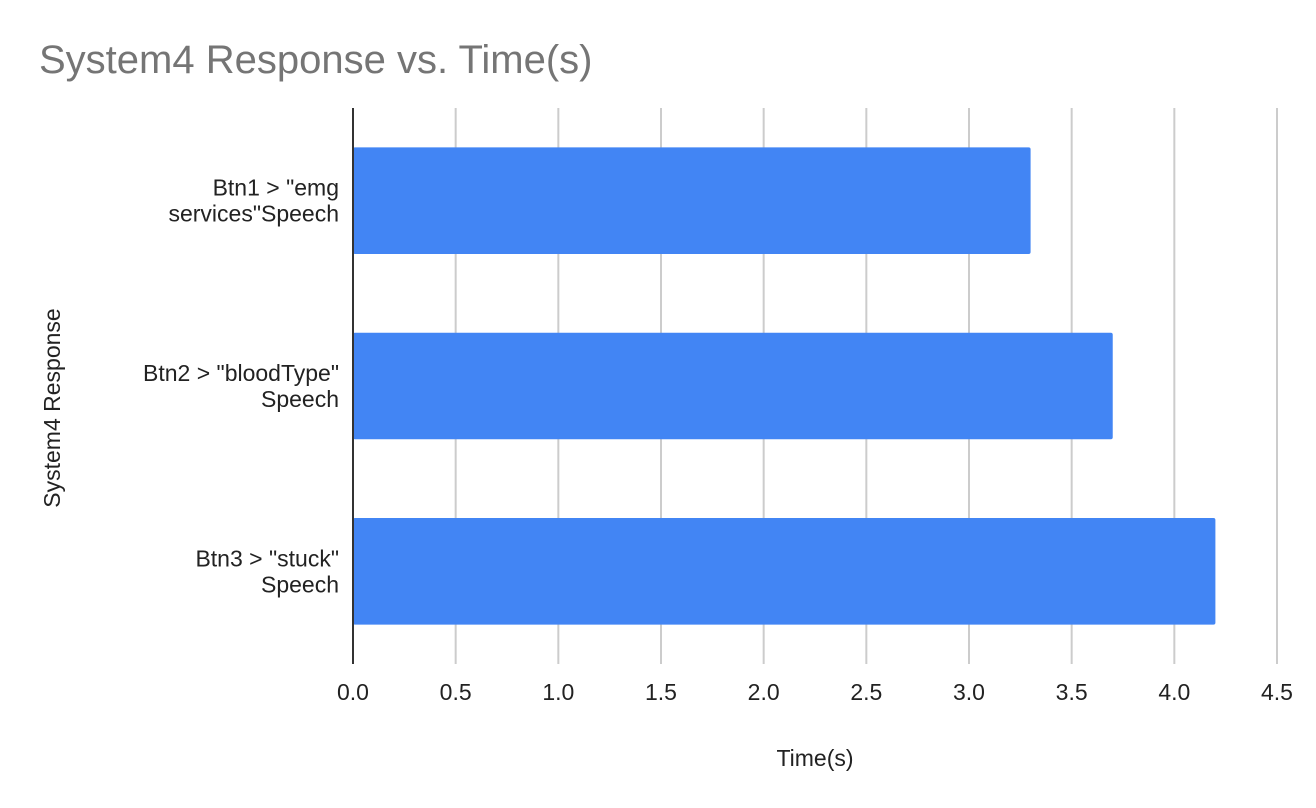 This screenshot has height=808, width=1316. Describe the element at coordinates (241, 373) in the screenshot. I see `category-label-line: Btn2 > "bloodType"` at that location.